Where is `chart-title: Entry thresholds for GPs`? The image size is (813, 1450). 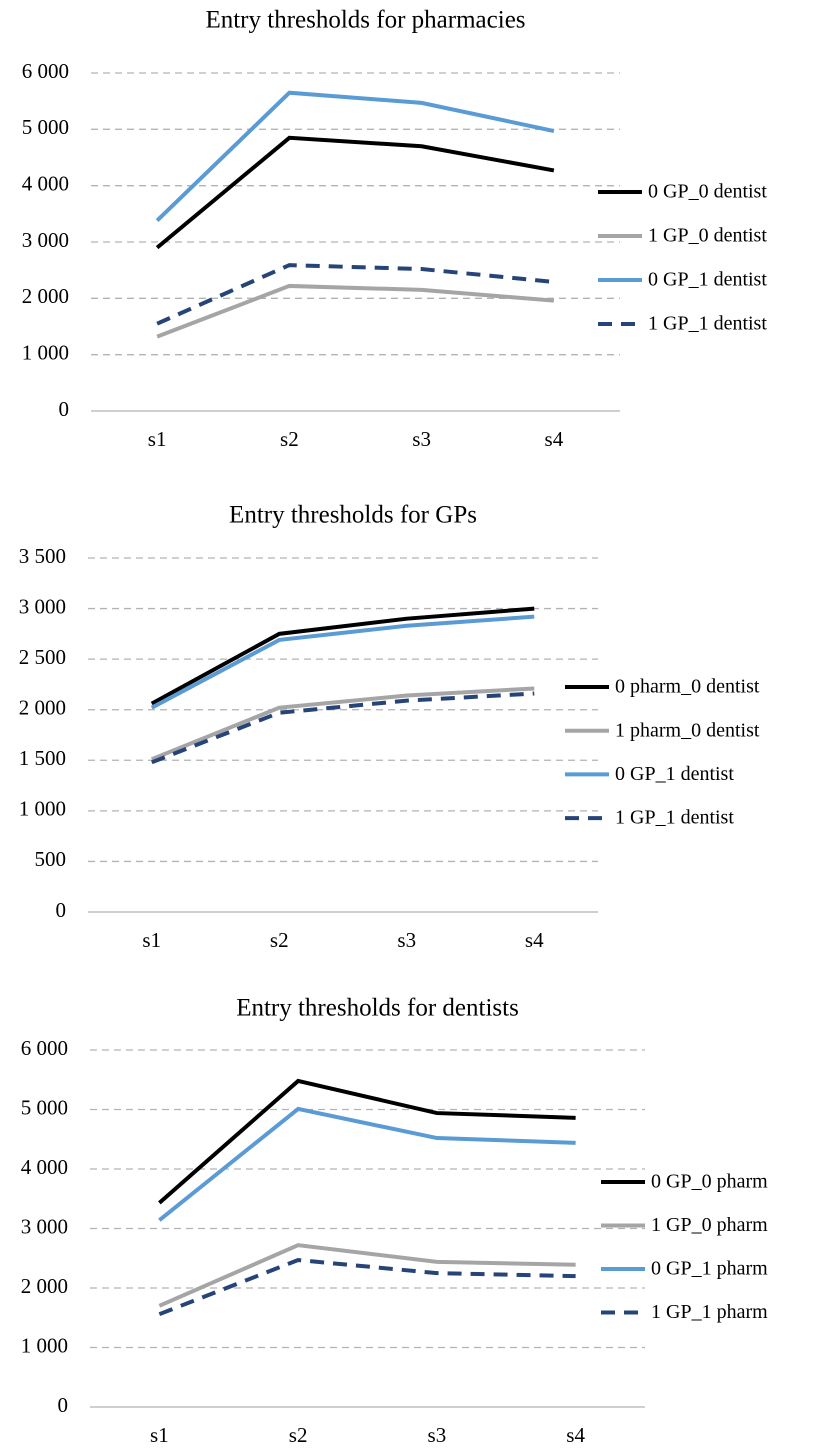
chart-title: Entry thresholds for GPs is located at coordinates (353, 515).